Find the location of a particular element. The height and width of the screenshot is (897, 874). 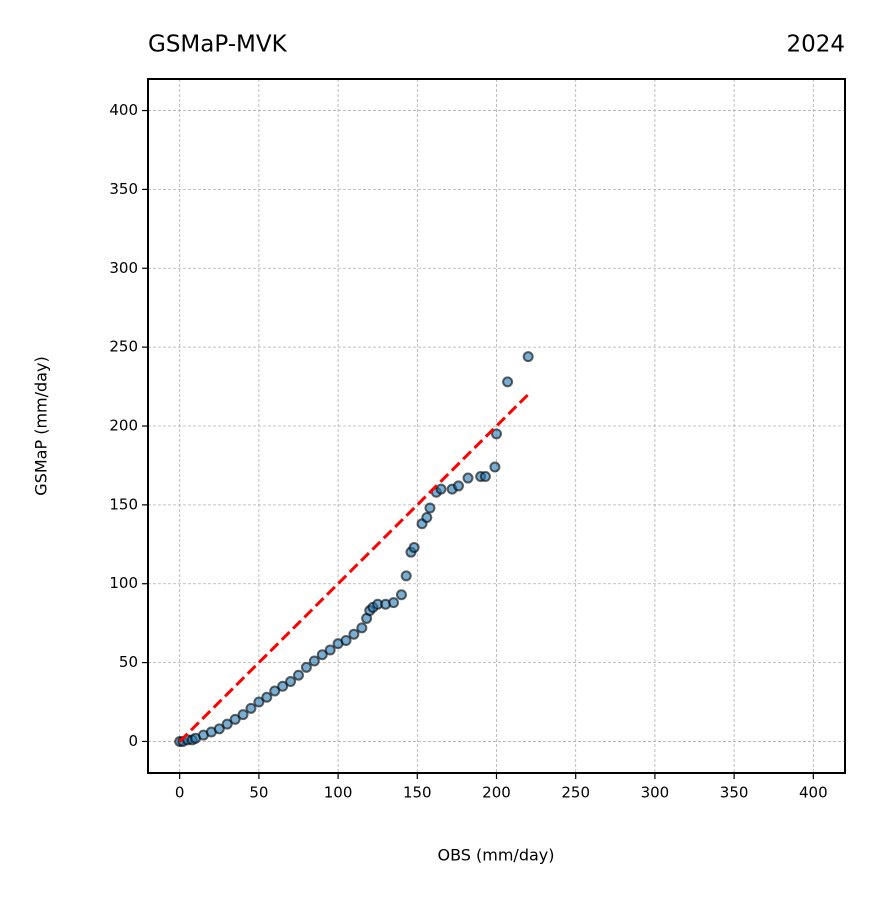

x-axis-label: OBS (mm/day) is located at coordinates (495, 855).